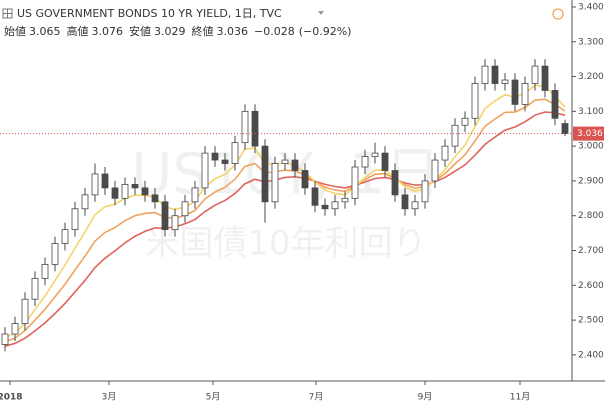  What do you see at coordinates (213, 397) in the screenshot?
I see `x-tick-label: 5月` at bounding box center [213, 397].